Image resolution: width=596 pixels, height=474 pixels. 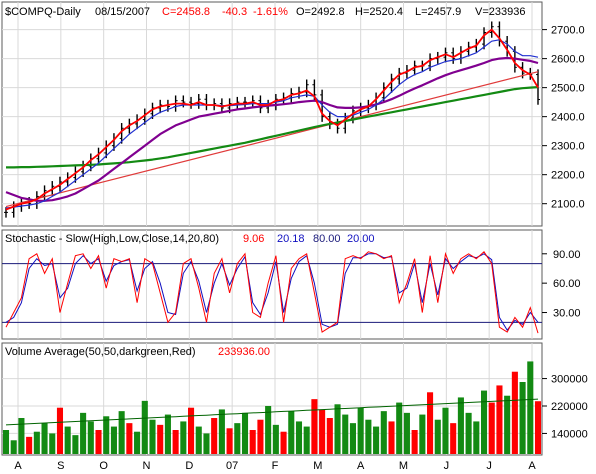 What do you see at coordinates (567, 314) in the screenshot?
I see `stochastic-tick-label: 30.00` at bounding box center [567, 314].